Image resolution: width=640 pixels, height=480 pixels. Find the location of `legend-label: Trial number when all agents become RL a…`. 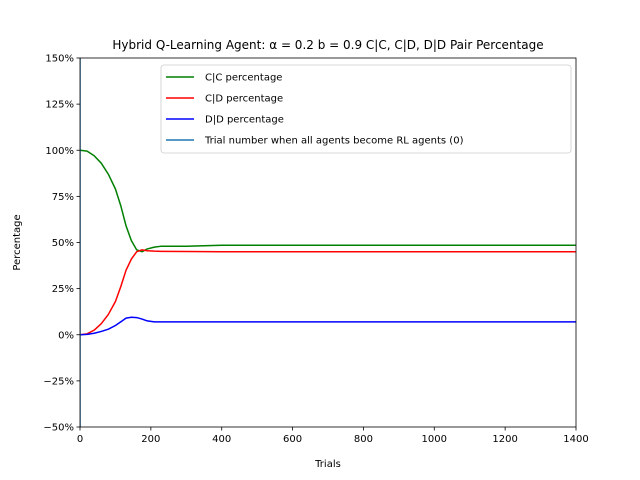

legend-label: Trial number when all agents become RL a… is located at coordinates (334, 141).